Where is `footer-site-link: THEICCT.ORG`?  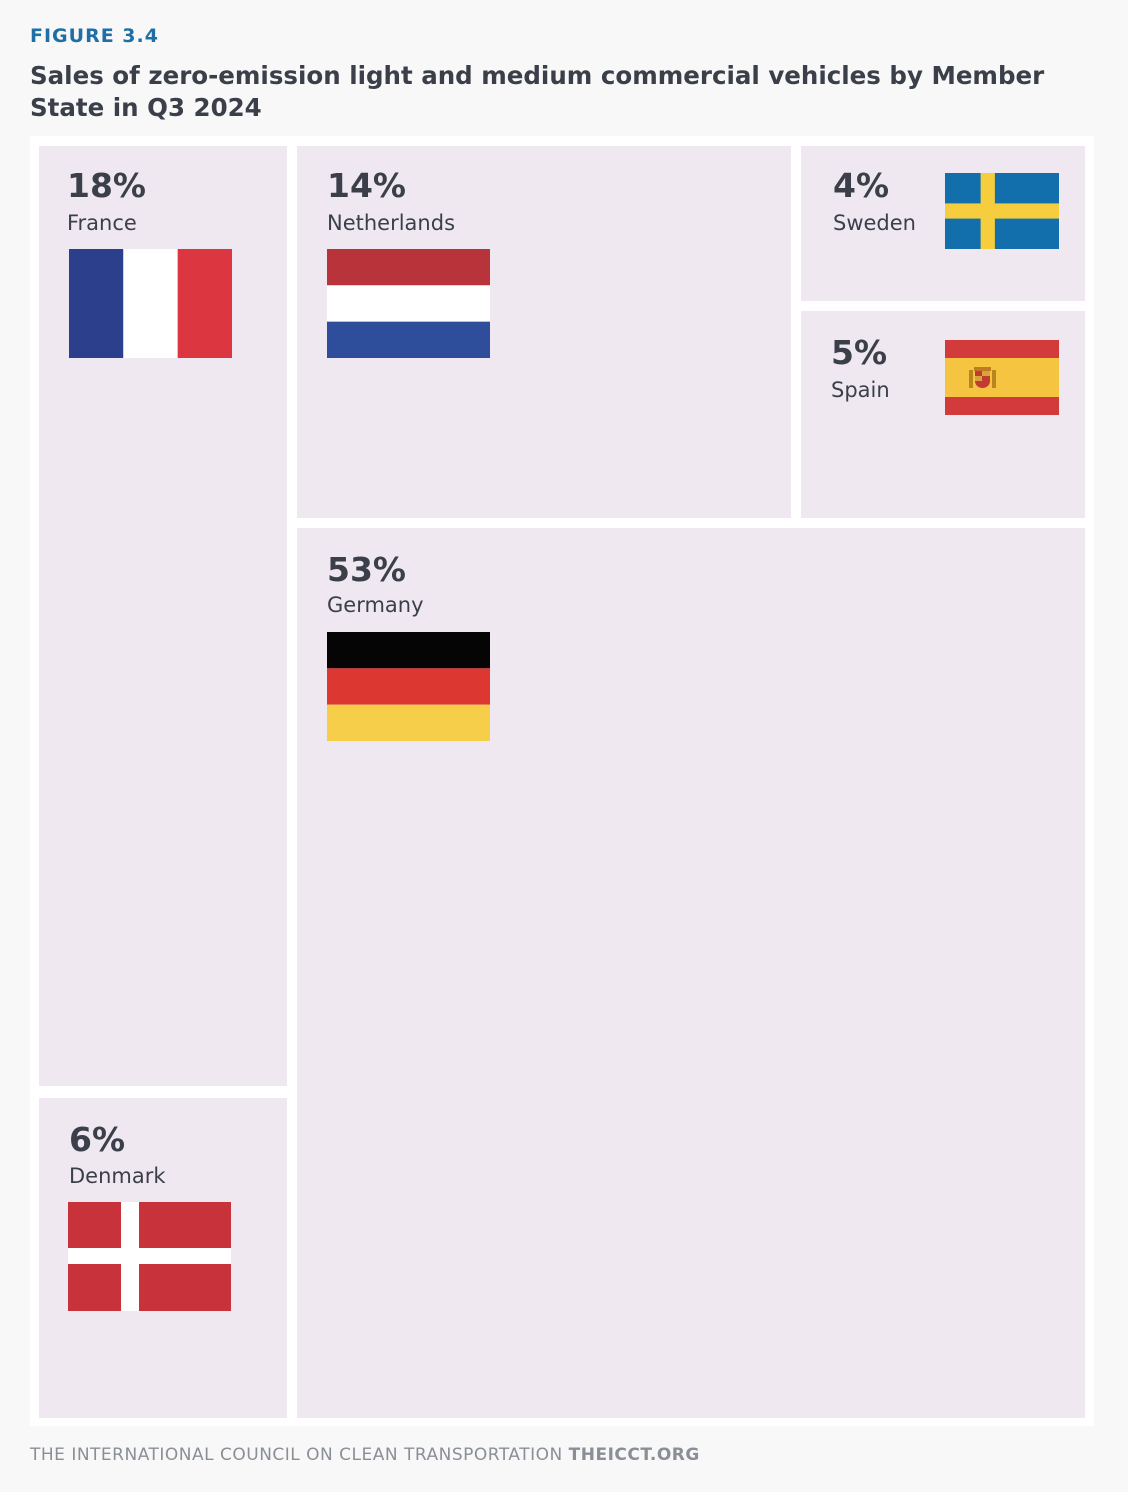
footer-site-link: THEICCT.ORG is located at coordinates (634, 1455).